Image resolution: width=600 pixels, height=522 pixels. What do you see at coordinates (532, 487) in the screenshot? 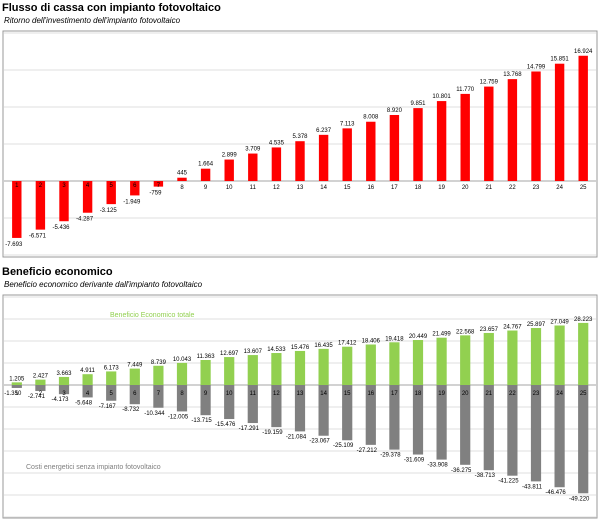
I see `energy-cost-value-label: -43.811` at bounding box center [532, 487].